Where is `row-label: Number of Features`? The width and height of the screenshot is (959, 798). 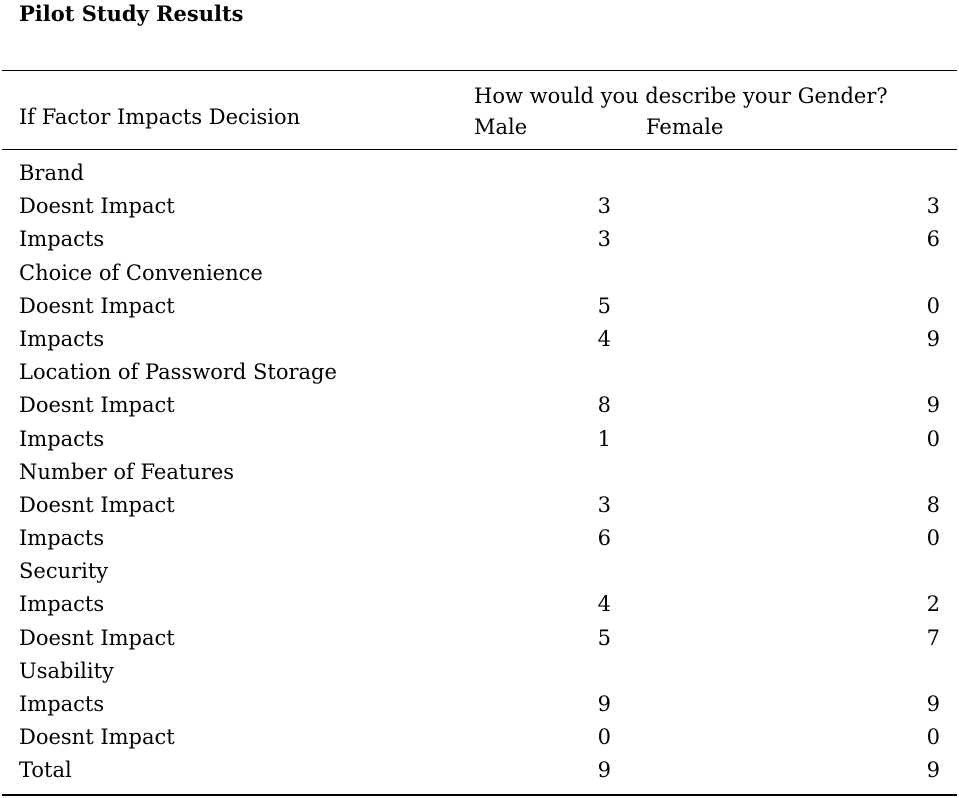
row-label: Number of Features is located at coordinates (127, 471).